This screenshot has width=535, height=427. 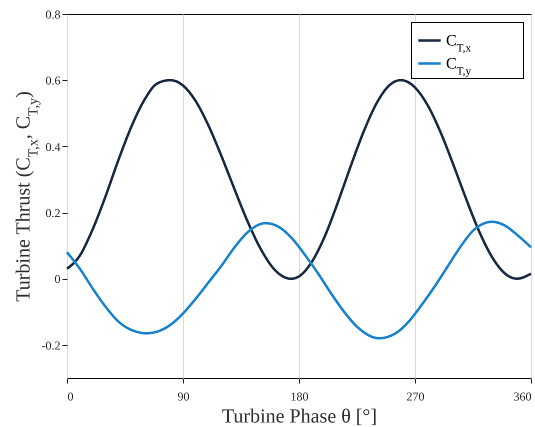 What do you see at coordinates (53, 81) in the screenshot?
I see `y-tick-label: 0.6` at bounding box center [53, 81].